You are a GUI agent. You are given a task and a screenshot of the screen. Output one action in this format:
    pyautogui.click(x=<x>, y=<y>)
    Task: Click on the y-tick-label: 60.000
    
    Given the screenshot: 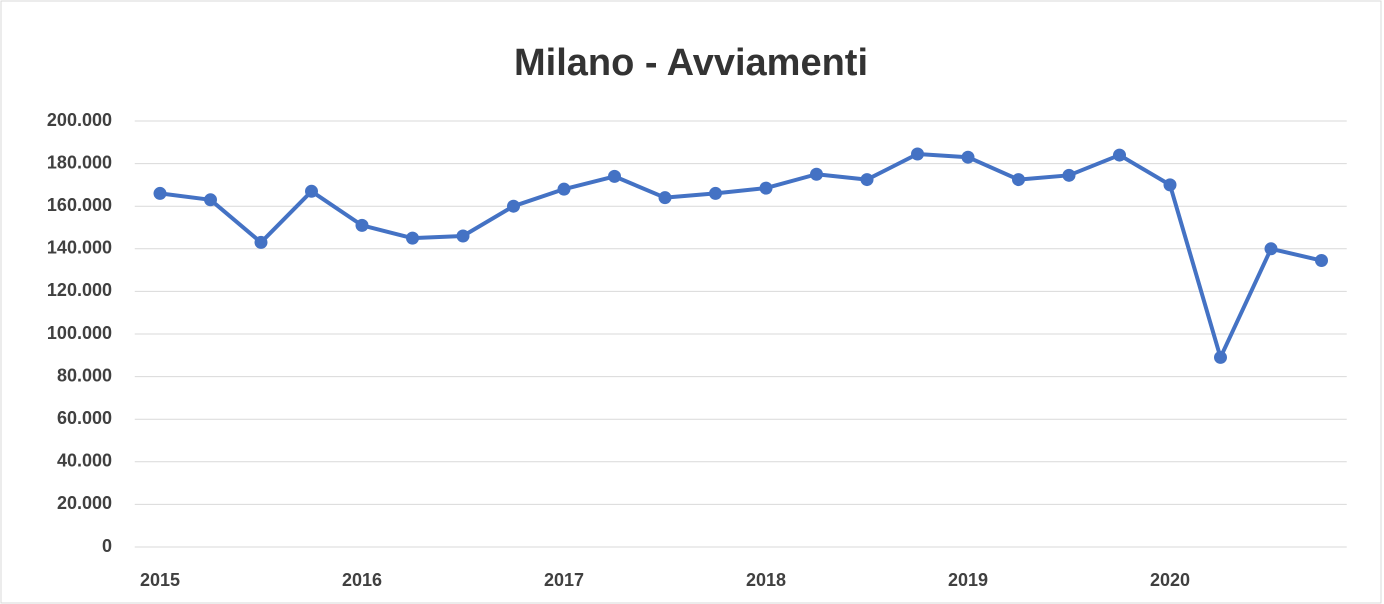 What is the action you would take?
    pyautogui.click(x=84, y=418)
    